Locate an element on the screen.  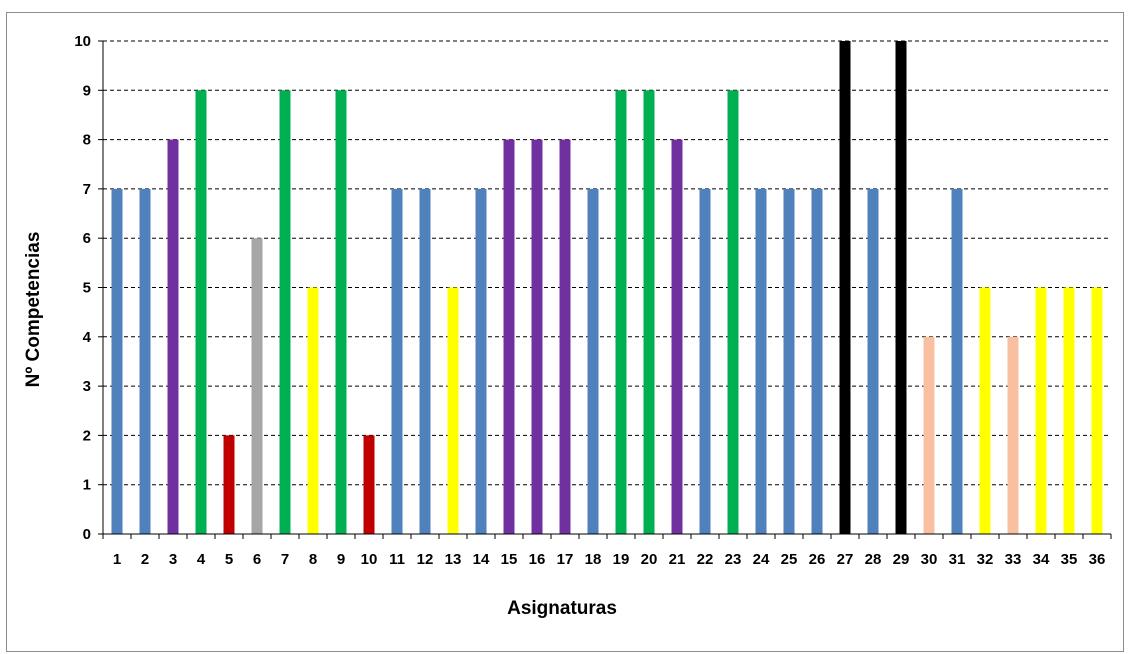
x-tick-label: 12 is located at coordinates (425, 559).